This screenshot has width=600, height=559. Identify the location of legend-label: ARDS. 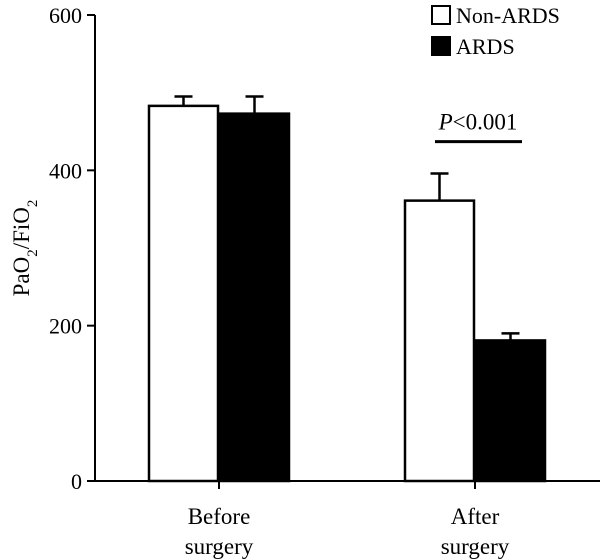
(485, 46).